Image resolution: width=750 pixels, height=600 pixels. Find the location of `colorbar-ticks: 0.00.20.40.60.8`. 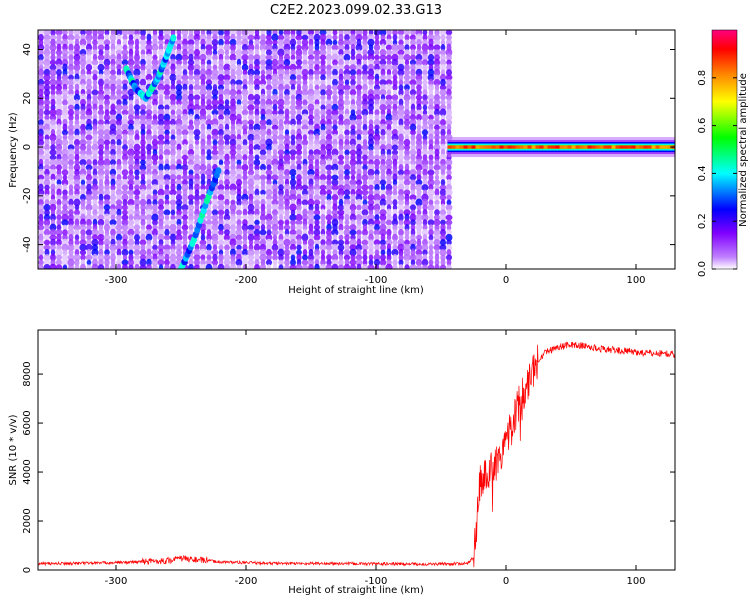

colorbar-ticks: 0.00.20.40.60.8 is located at coordinates (717, 173).